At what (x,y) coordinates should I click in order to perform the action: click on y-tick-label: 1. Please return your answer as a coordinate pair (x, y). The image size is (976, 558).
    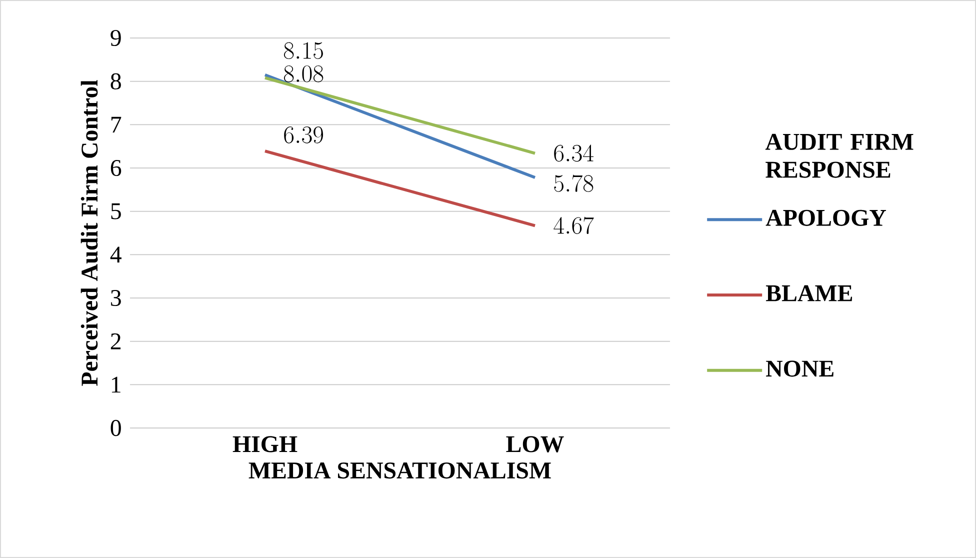
    Looking at the image, I should click on (116, 384).